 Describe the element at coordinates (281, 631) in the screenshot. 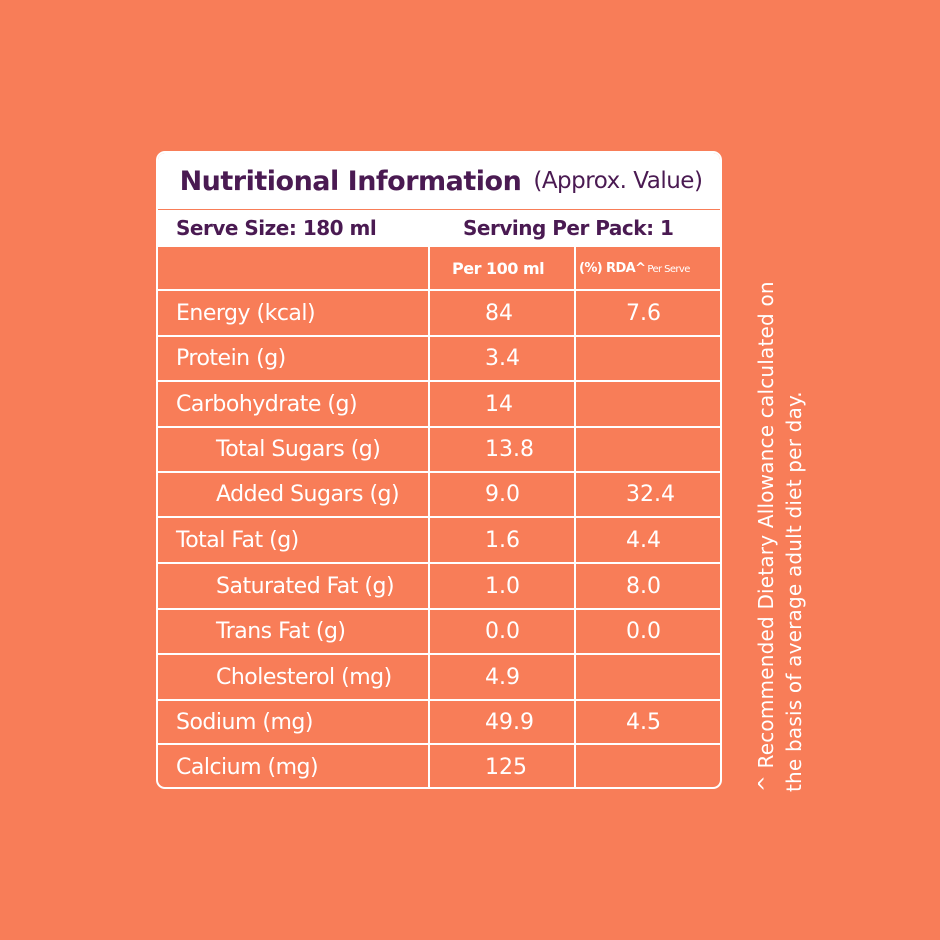

I see `nutrient-name: Trans Fat (g)` at that location.